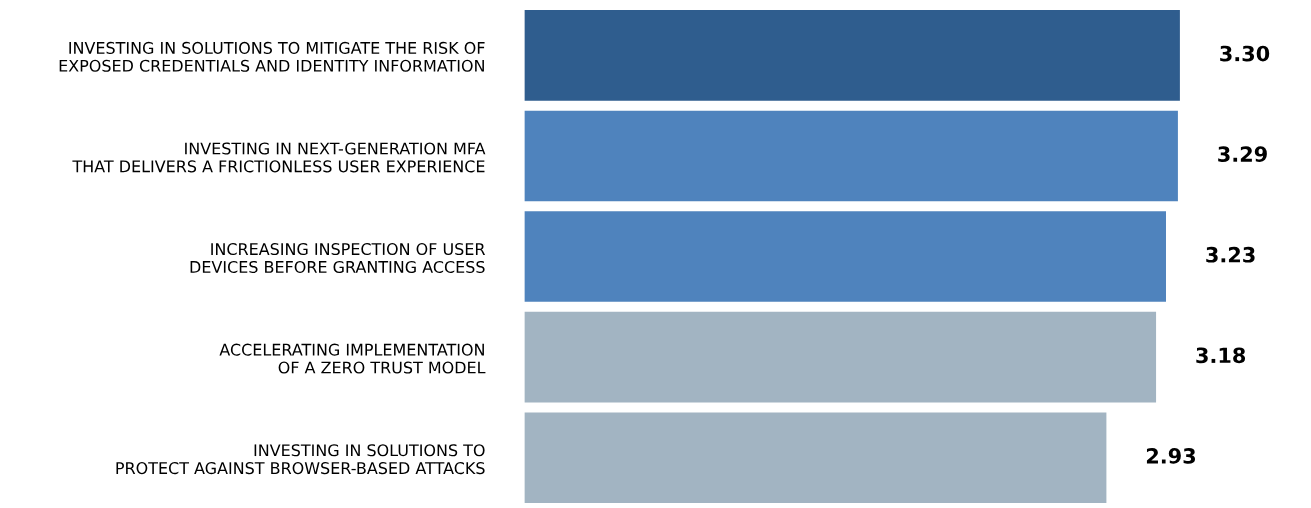 This screenshot has width=1311, height=508. Describe the element at coordinates (338, 258) in the screenshot. I see `y-tick-label: INCREASING INSPECTION OF USER DEVICES BEFORE GRANTING ACCESS` at that location.